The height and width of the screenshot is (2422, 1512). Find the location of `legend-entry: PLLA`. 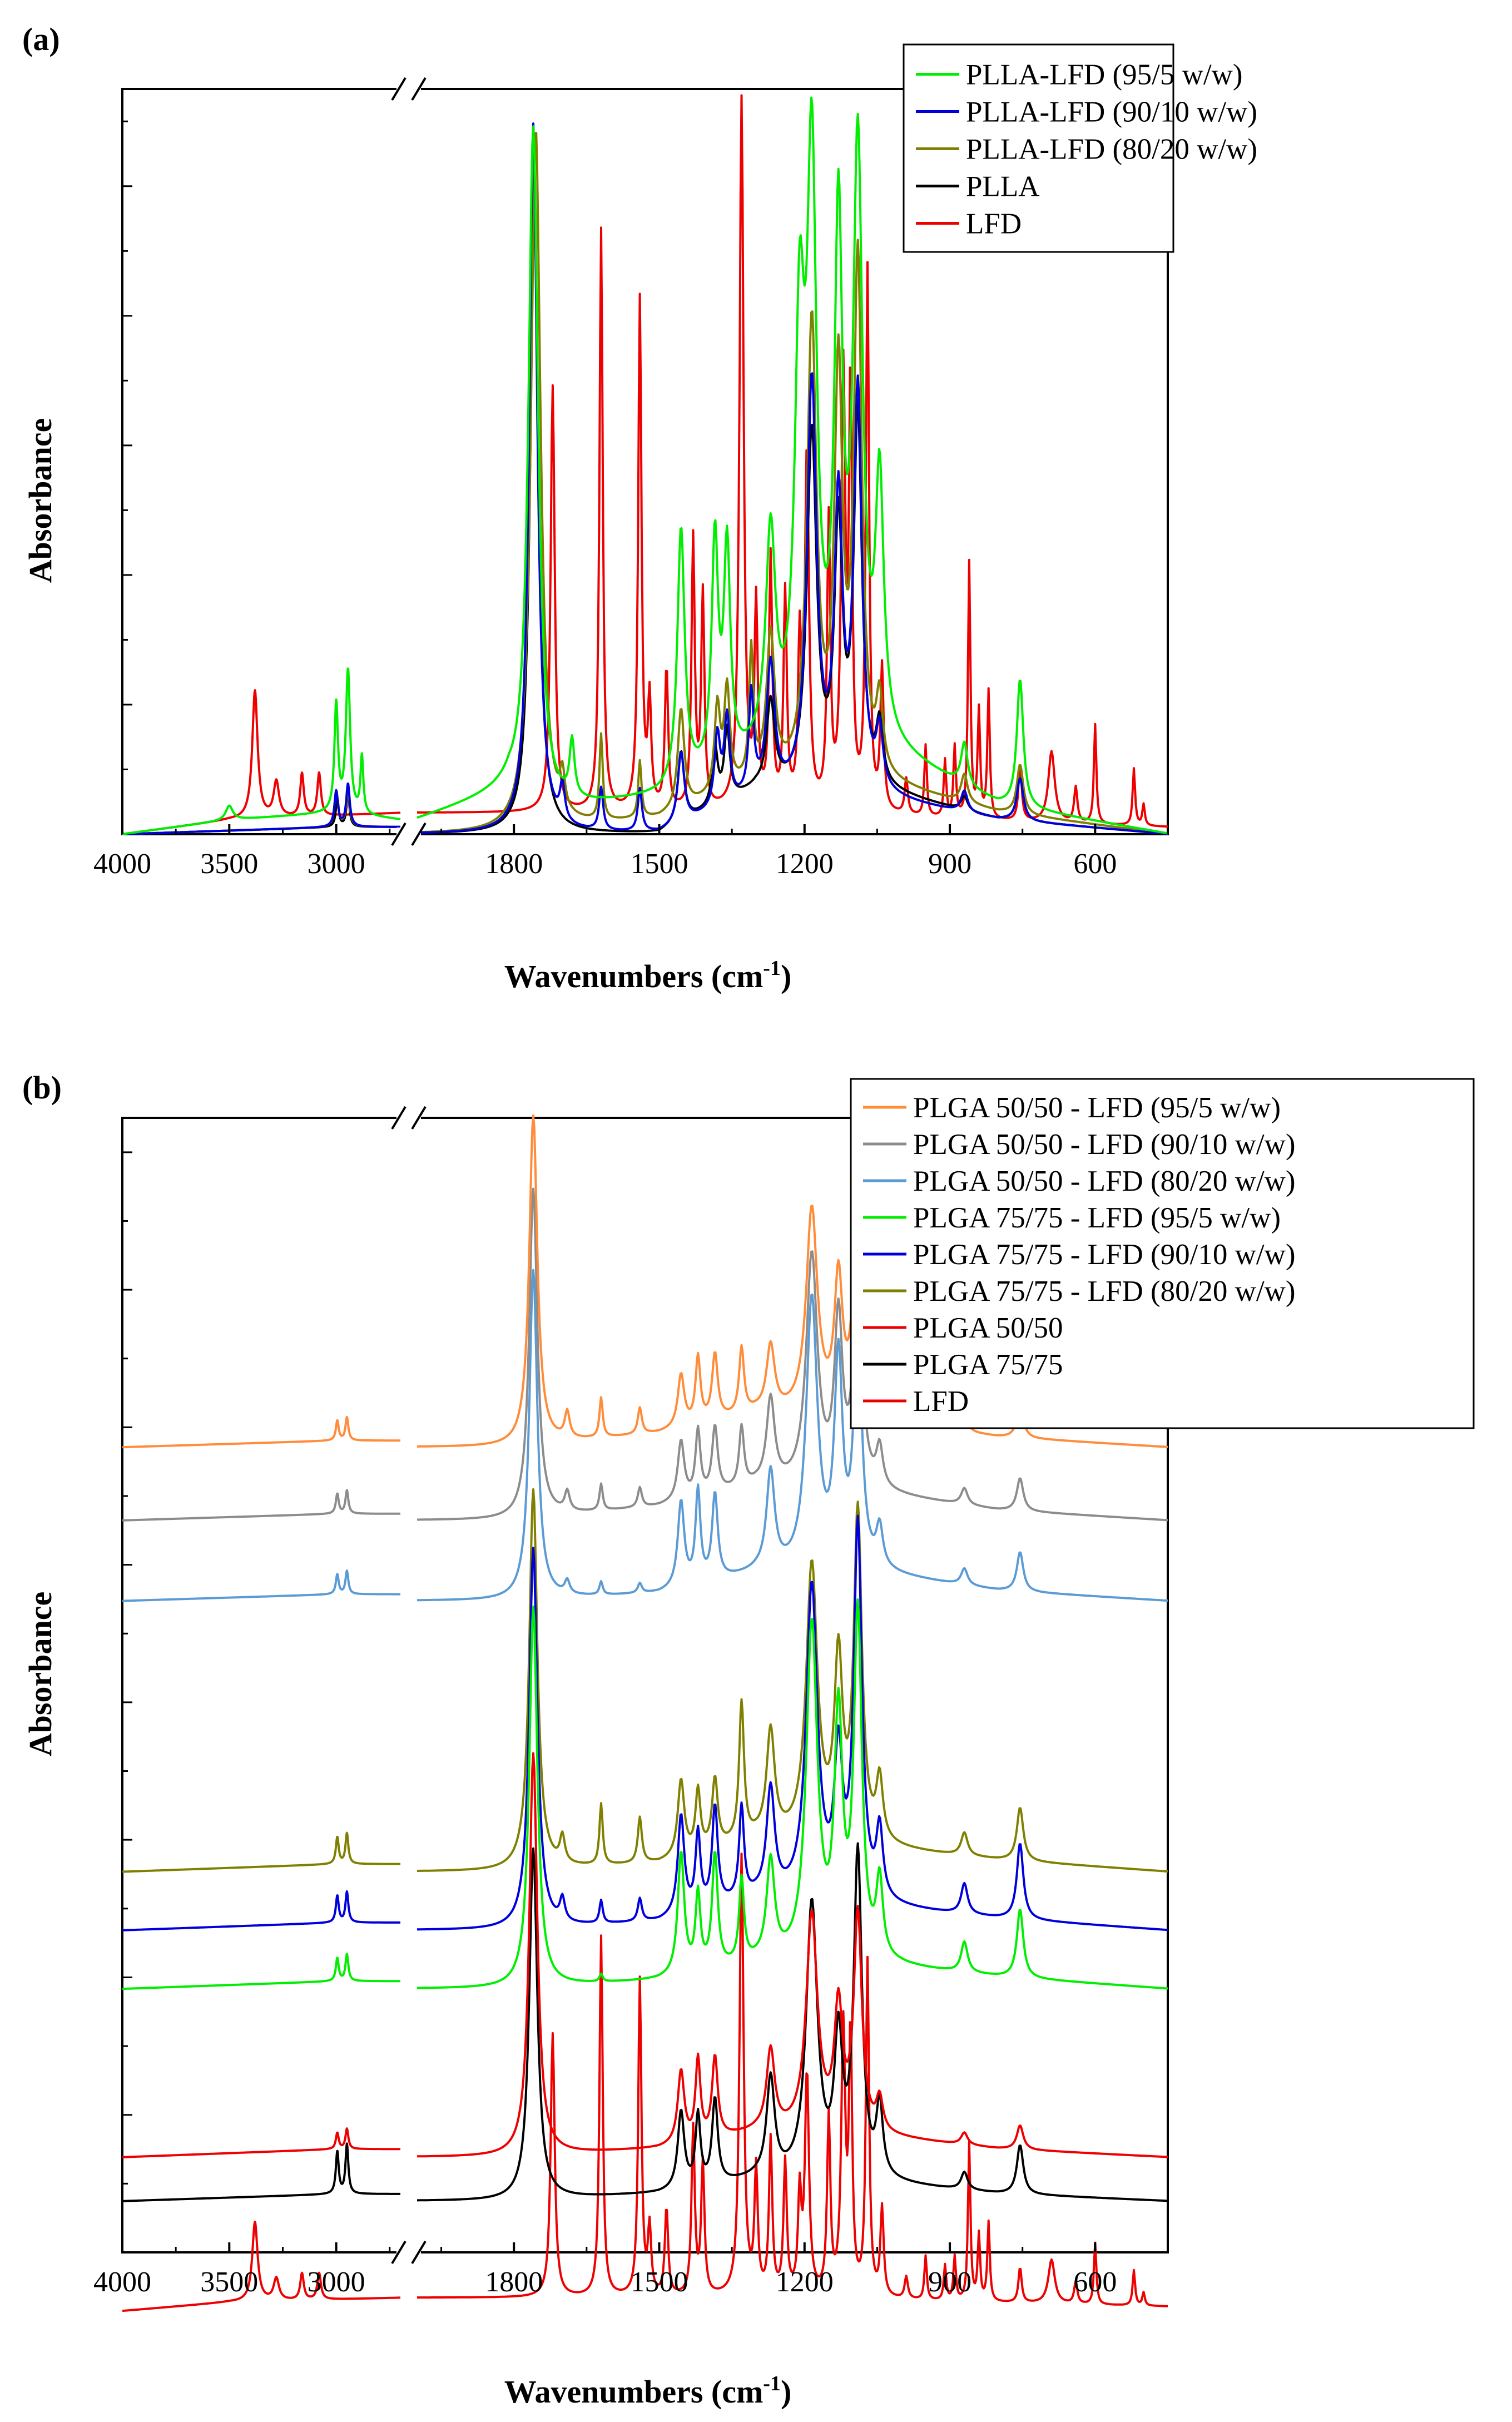

legend-entry: PLLA is located at coordinates (1003, 187).